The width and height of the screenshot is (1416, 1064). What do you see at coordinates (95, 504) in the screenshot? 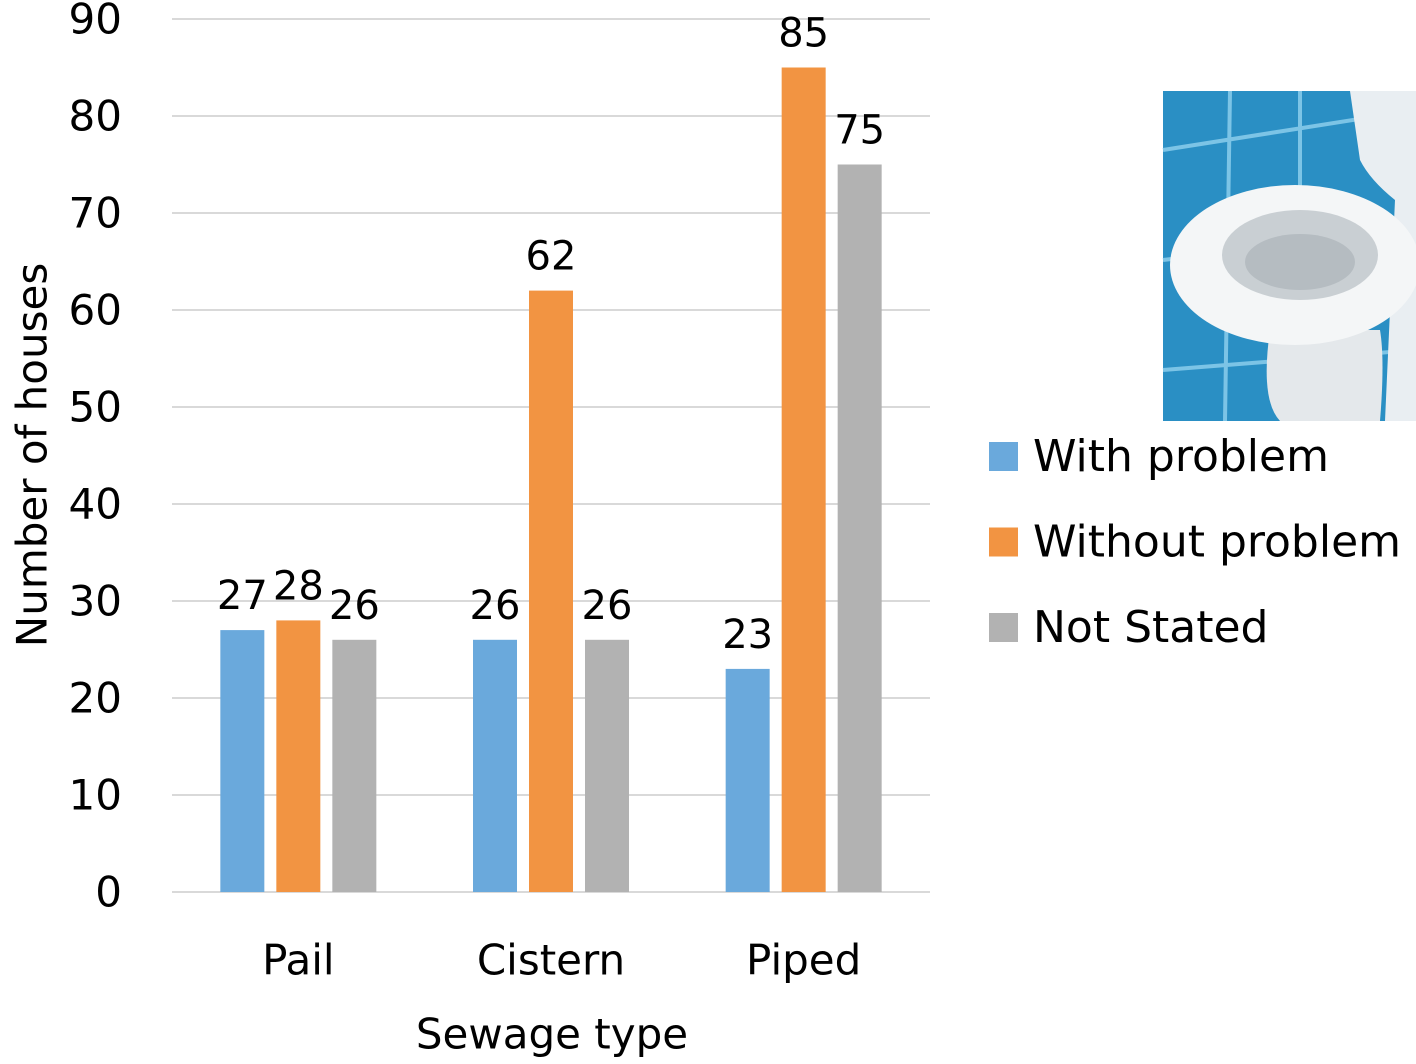
I see `y-tick-label: 40` at bounding box center [95, 504].